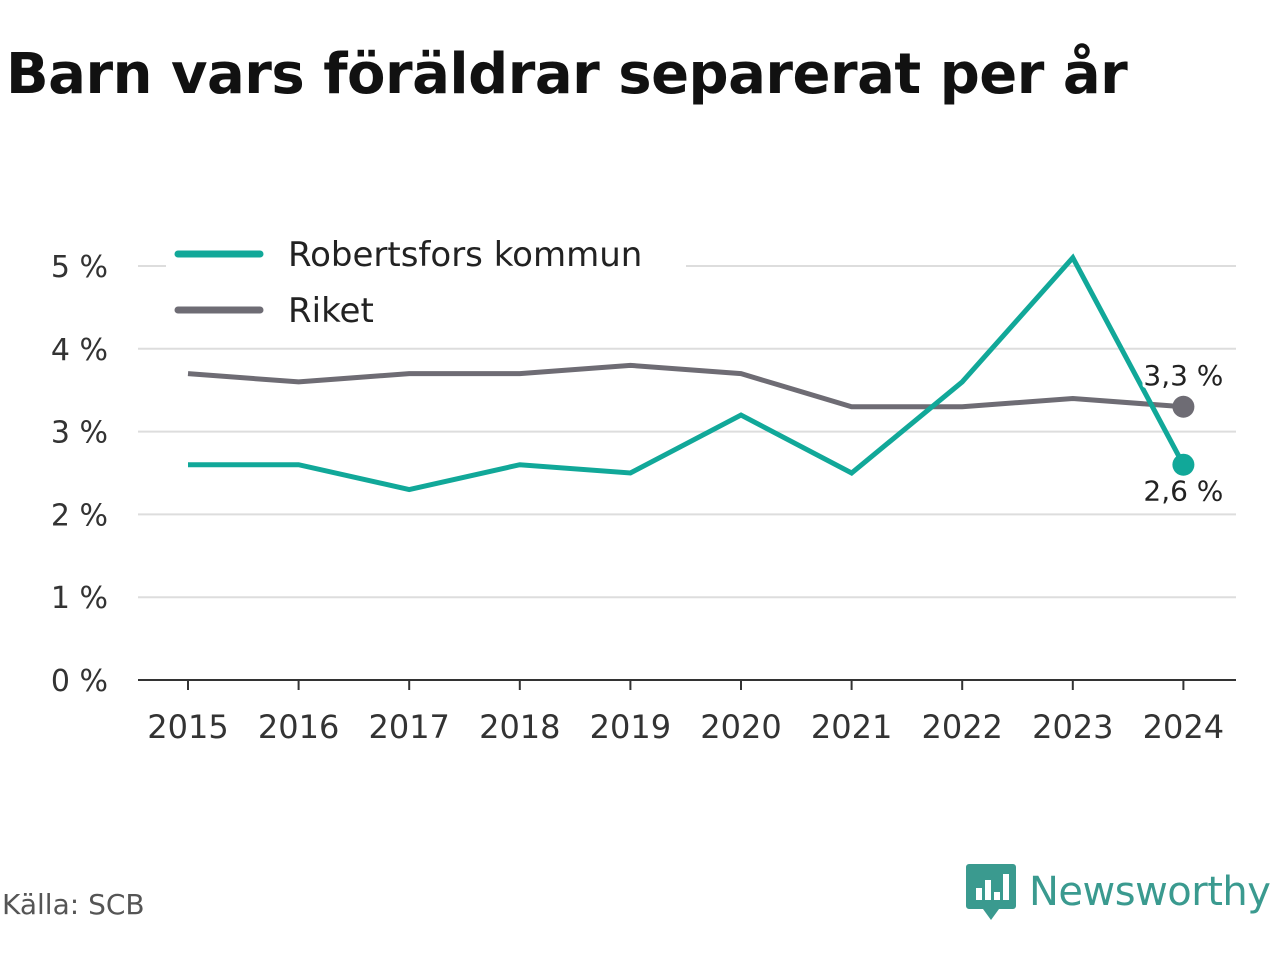 Image resolution: width=1280 pixels, height=960 pixels. I want to click on x-tick-label: 2019, so click(630, 727).